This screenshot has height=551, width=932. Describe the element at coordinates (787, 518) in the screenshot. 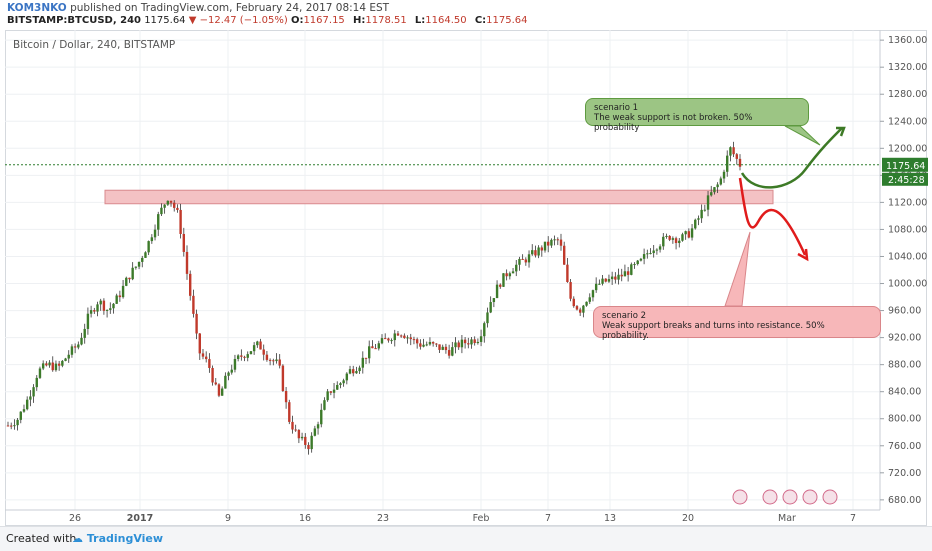

I see `time-tick-label: Mar` at that location.